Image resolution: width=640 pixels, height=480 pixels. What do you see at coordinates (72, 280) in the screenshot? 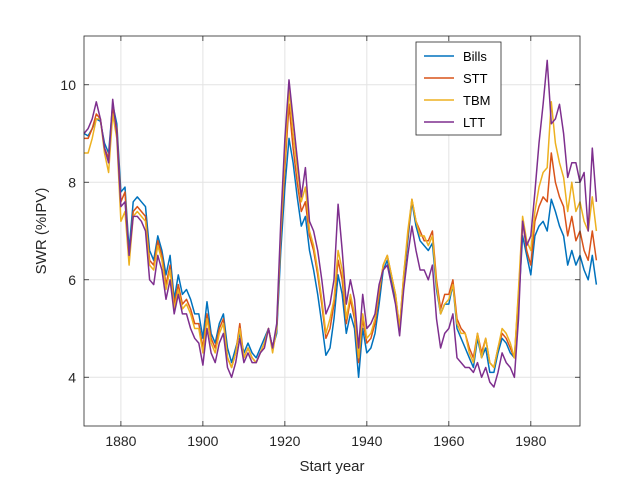
I see `y-tick-label: 6` at bounding box center [72, 280].